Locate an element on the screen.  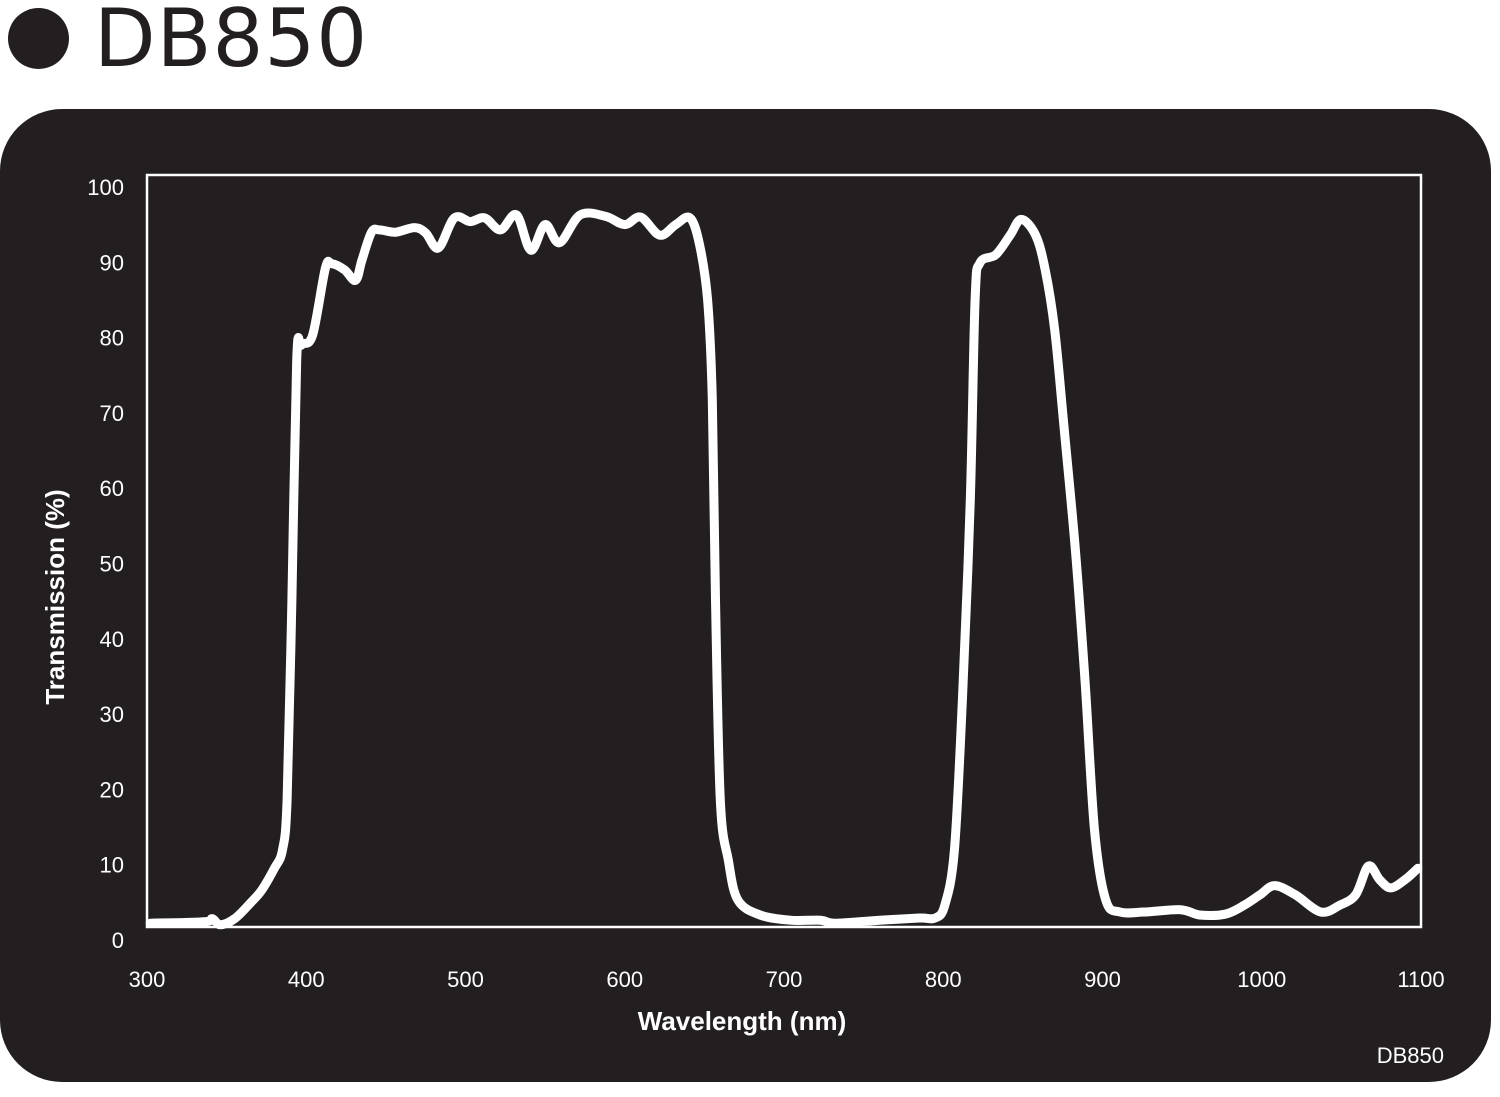
x-tick-label: 1000 is located at coordinates (1261, 979).